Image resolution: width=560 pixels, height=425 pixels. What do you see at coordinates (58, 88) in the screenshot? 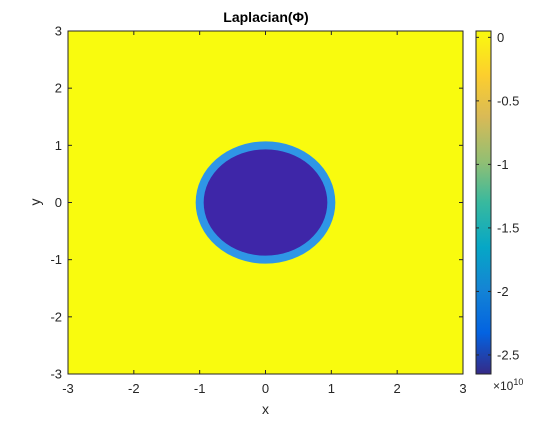
I see `y-tick-label: 2` at bounding box center [58, 88].